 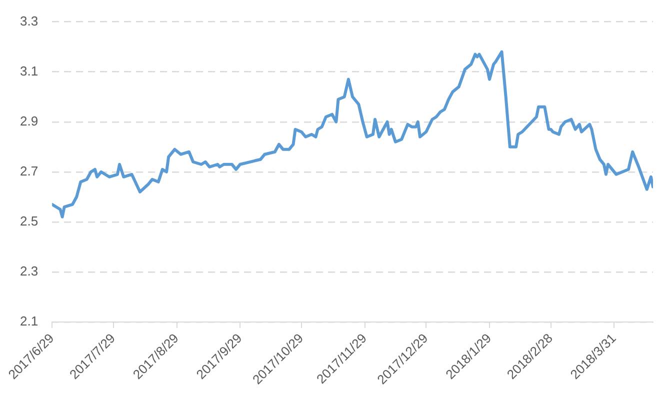 What do you see at coordinates (29, 20) in the screenshot?
I see `y-tick-label: 3.3` at bounding box center [29, 20].